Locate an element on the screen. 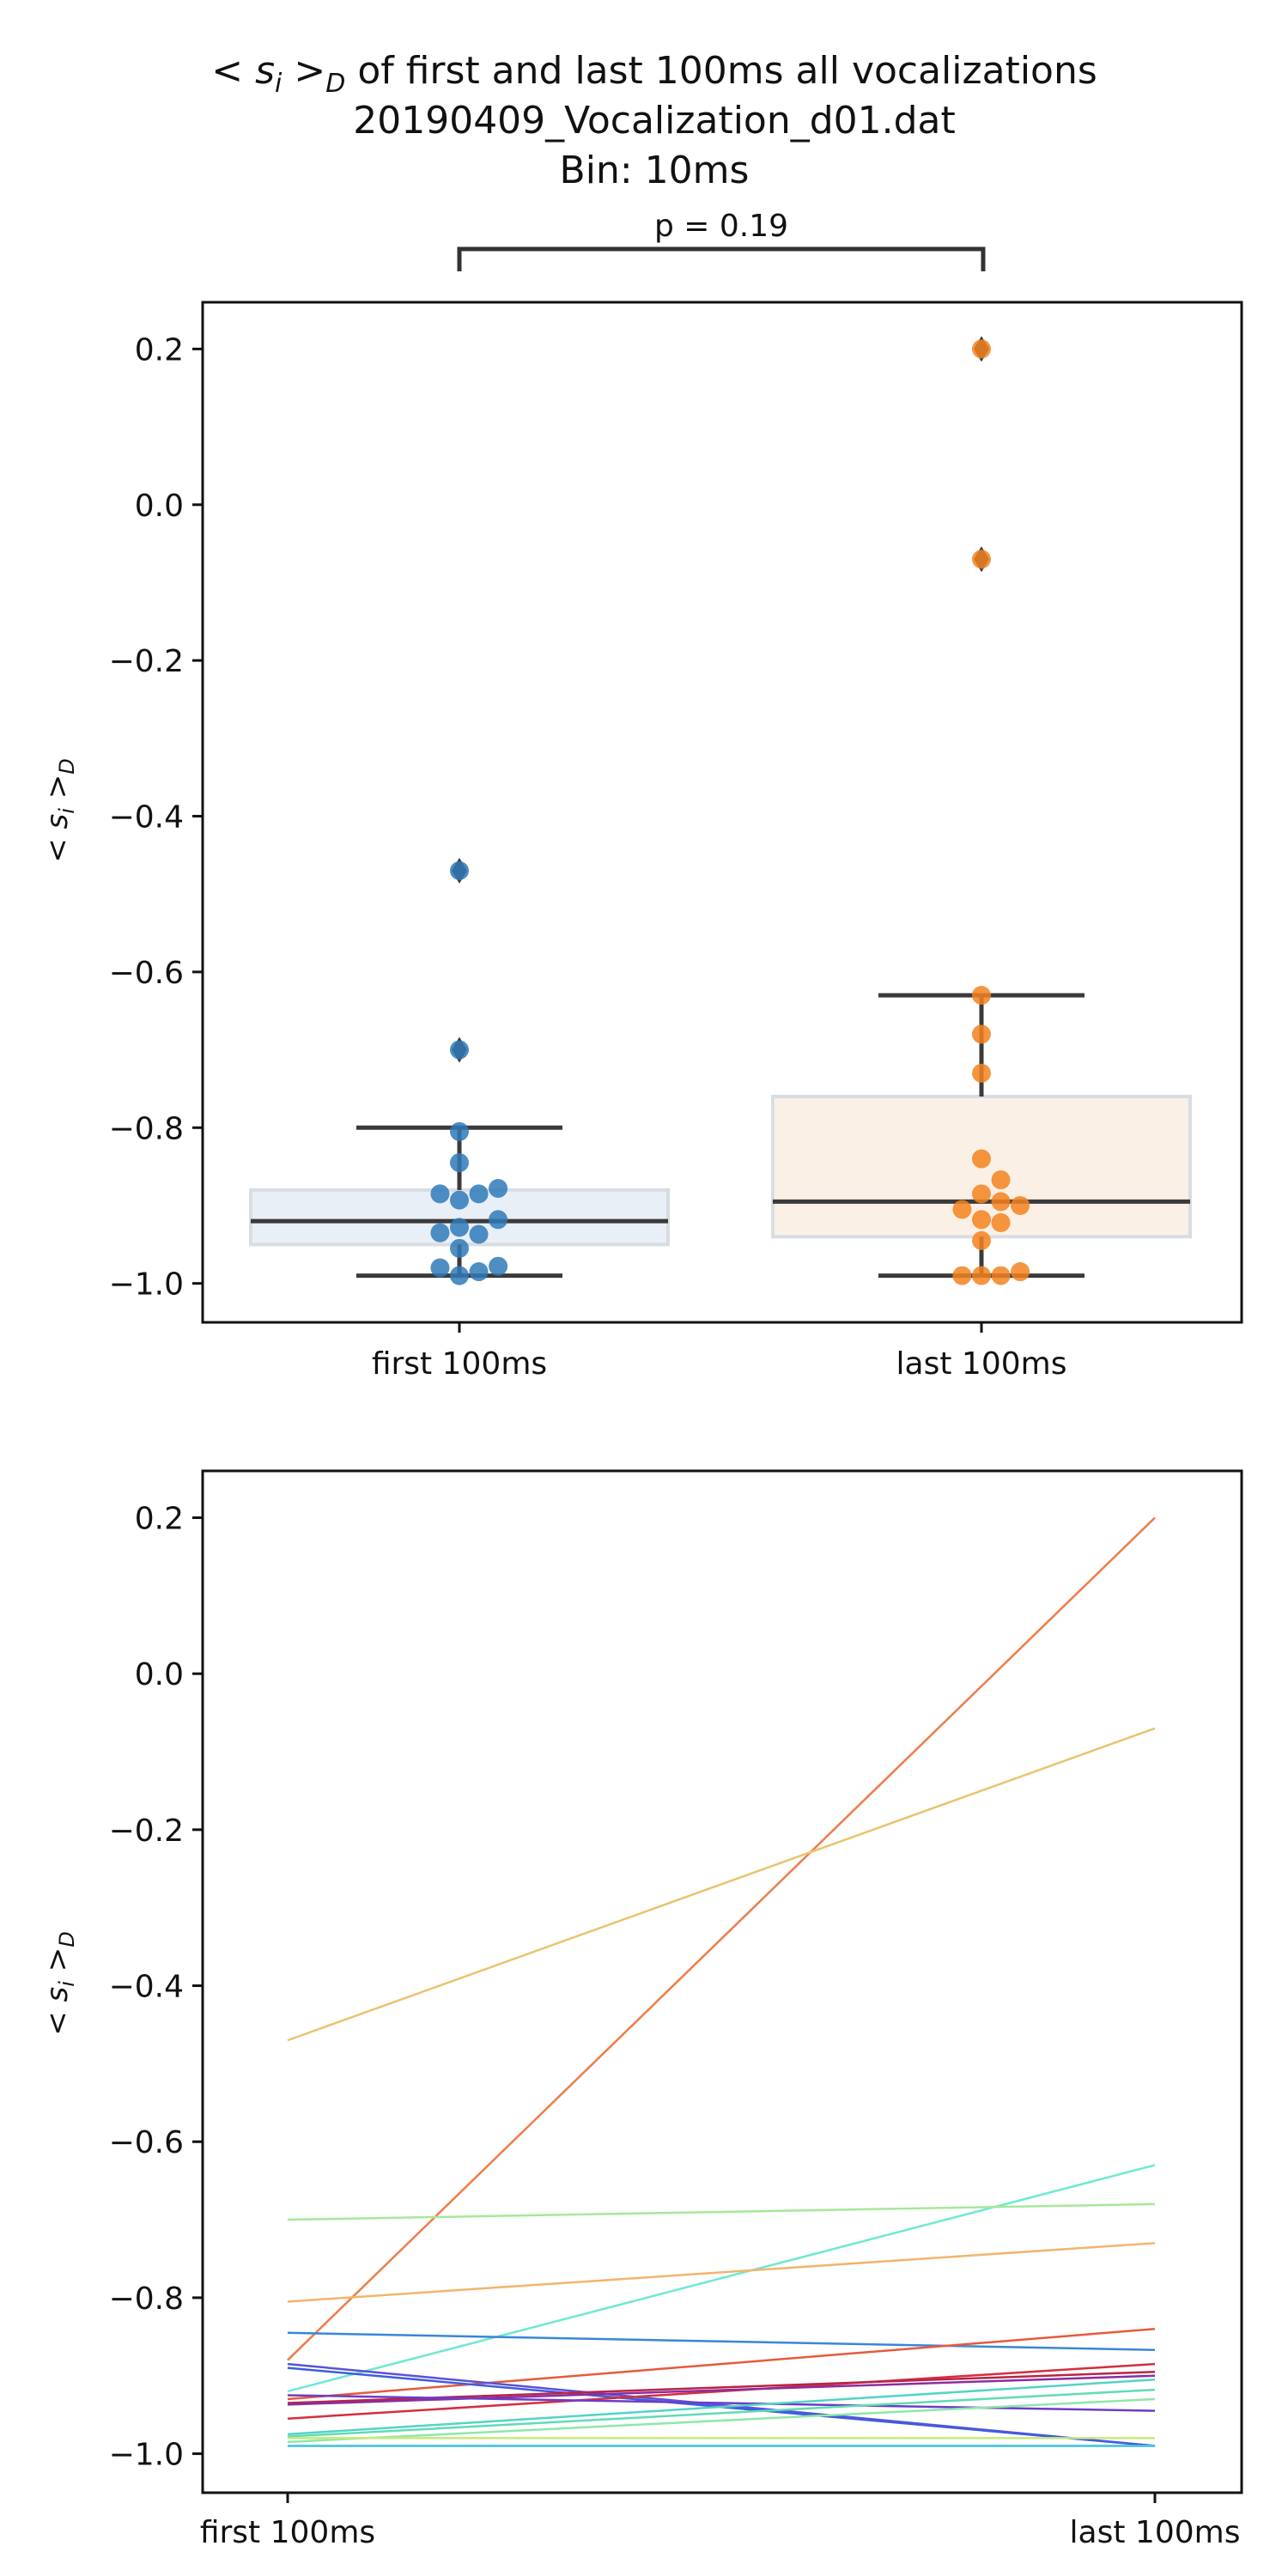  significance-annotation: p = 0.19 is located at coordinates (722, 240).